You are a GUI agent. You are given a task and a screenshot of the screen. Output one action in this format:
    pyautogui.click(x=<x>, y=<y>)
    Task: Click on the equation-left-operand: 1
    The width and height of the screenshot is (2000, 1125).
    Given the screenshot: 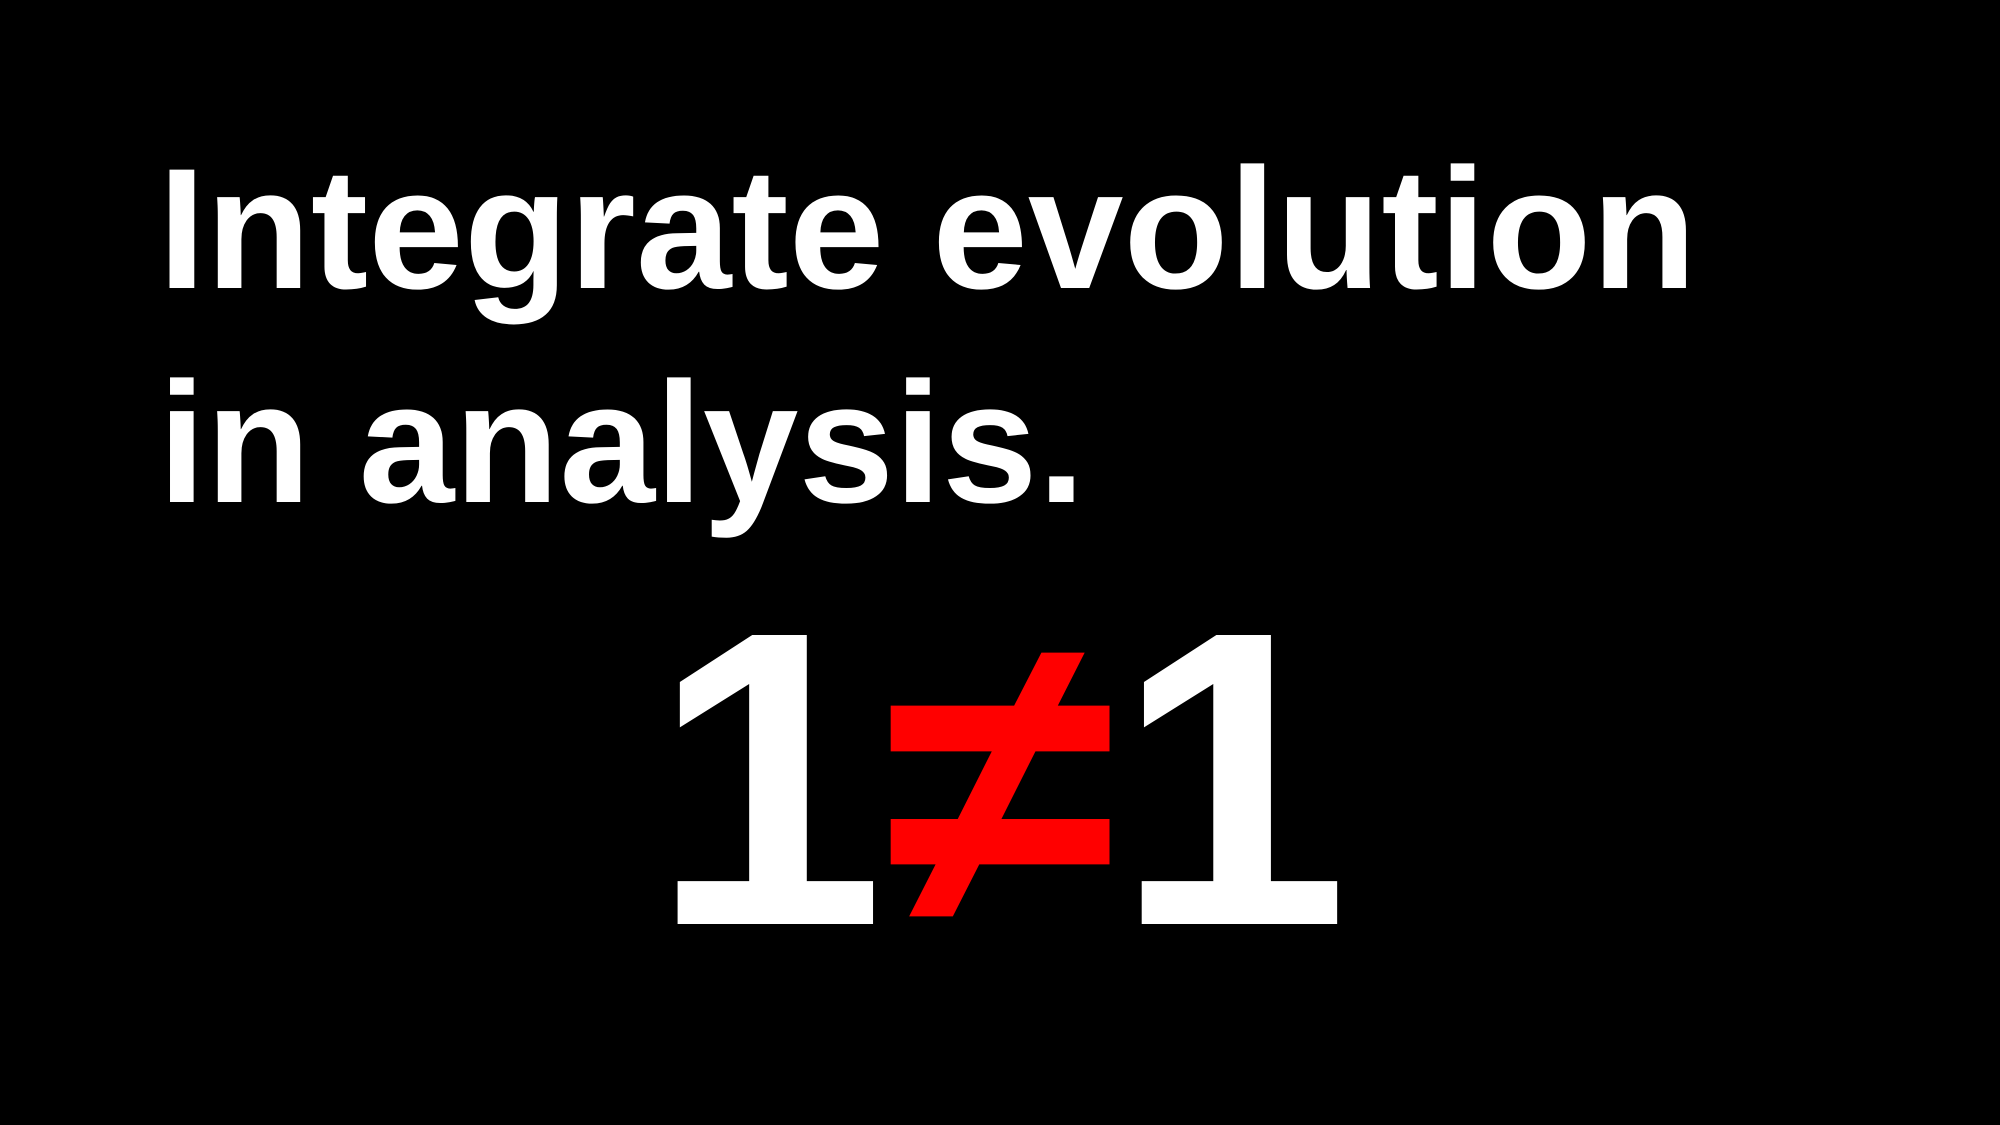 What is the action you would take?
    pyautogui.click(x=768, y=779)
    